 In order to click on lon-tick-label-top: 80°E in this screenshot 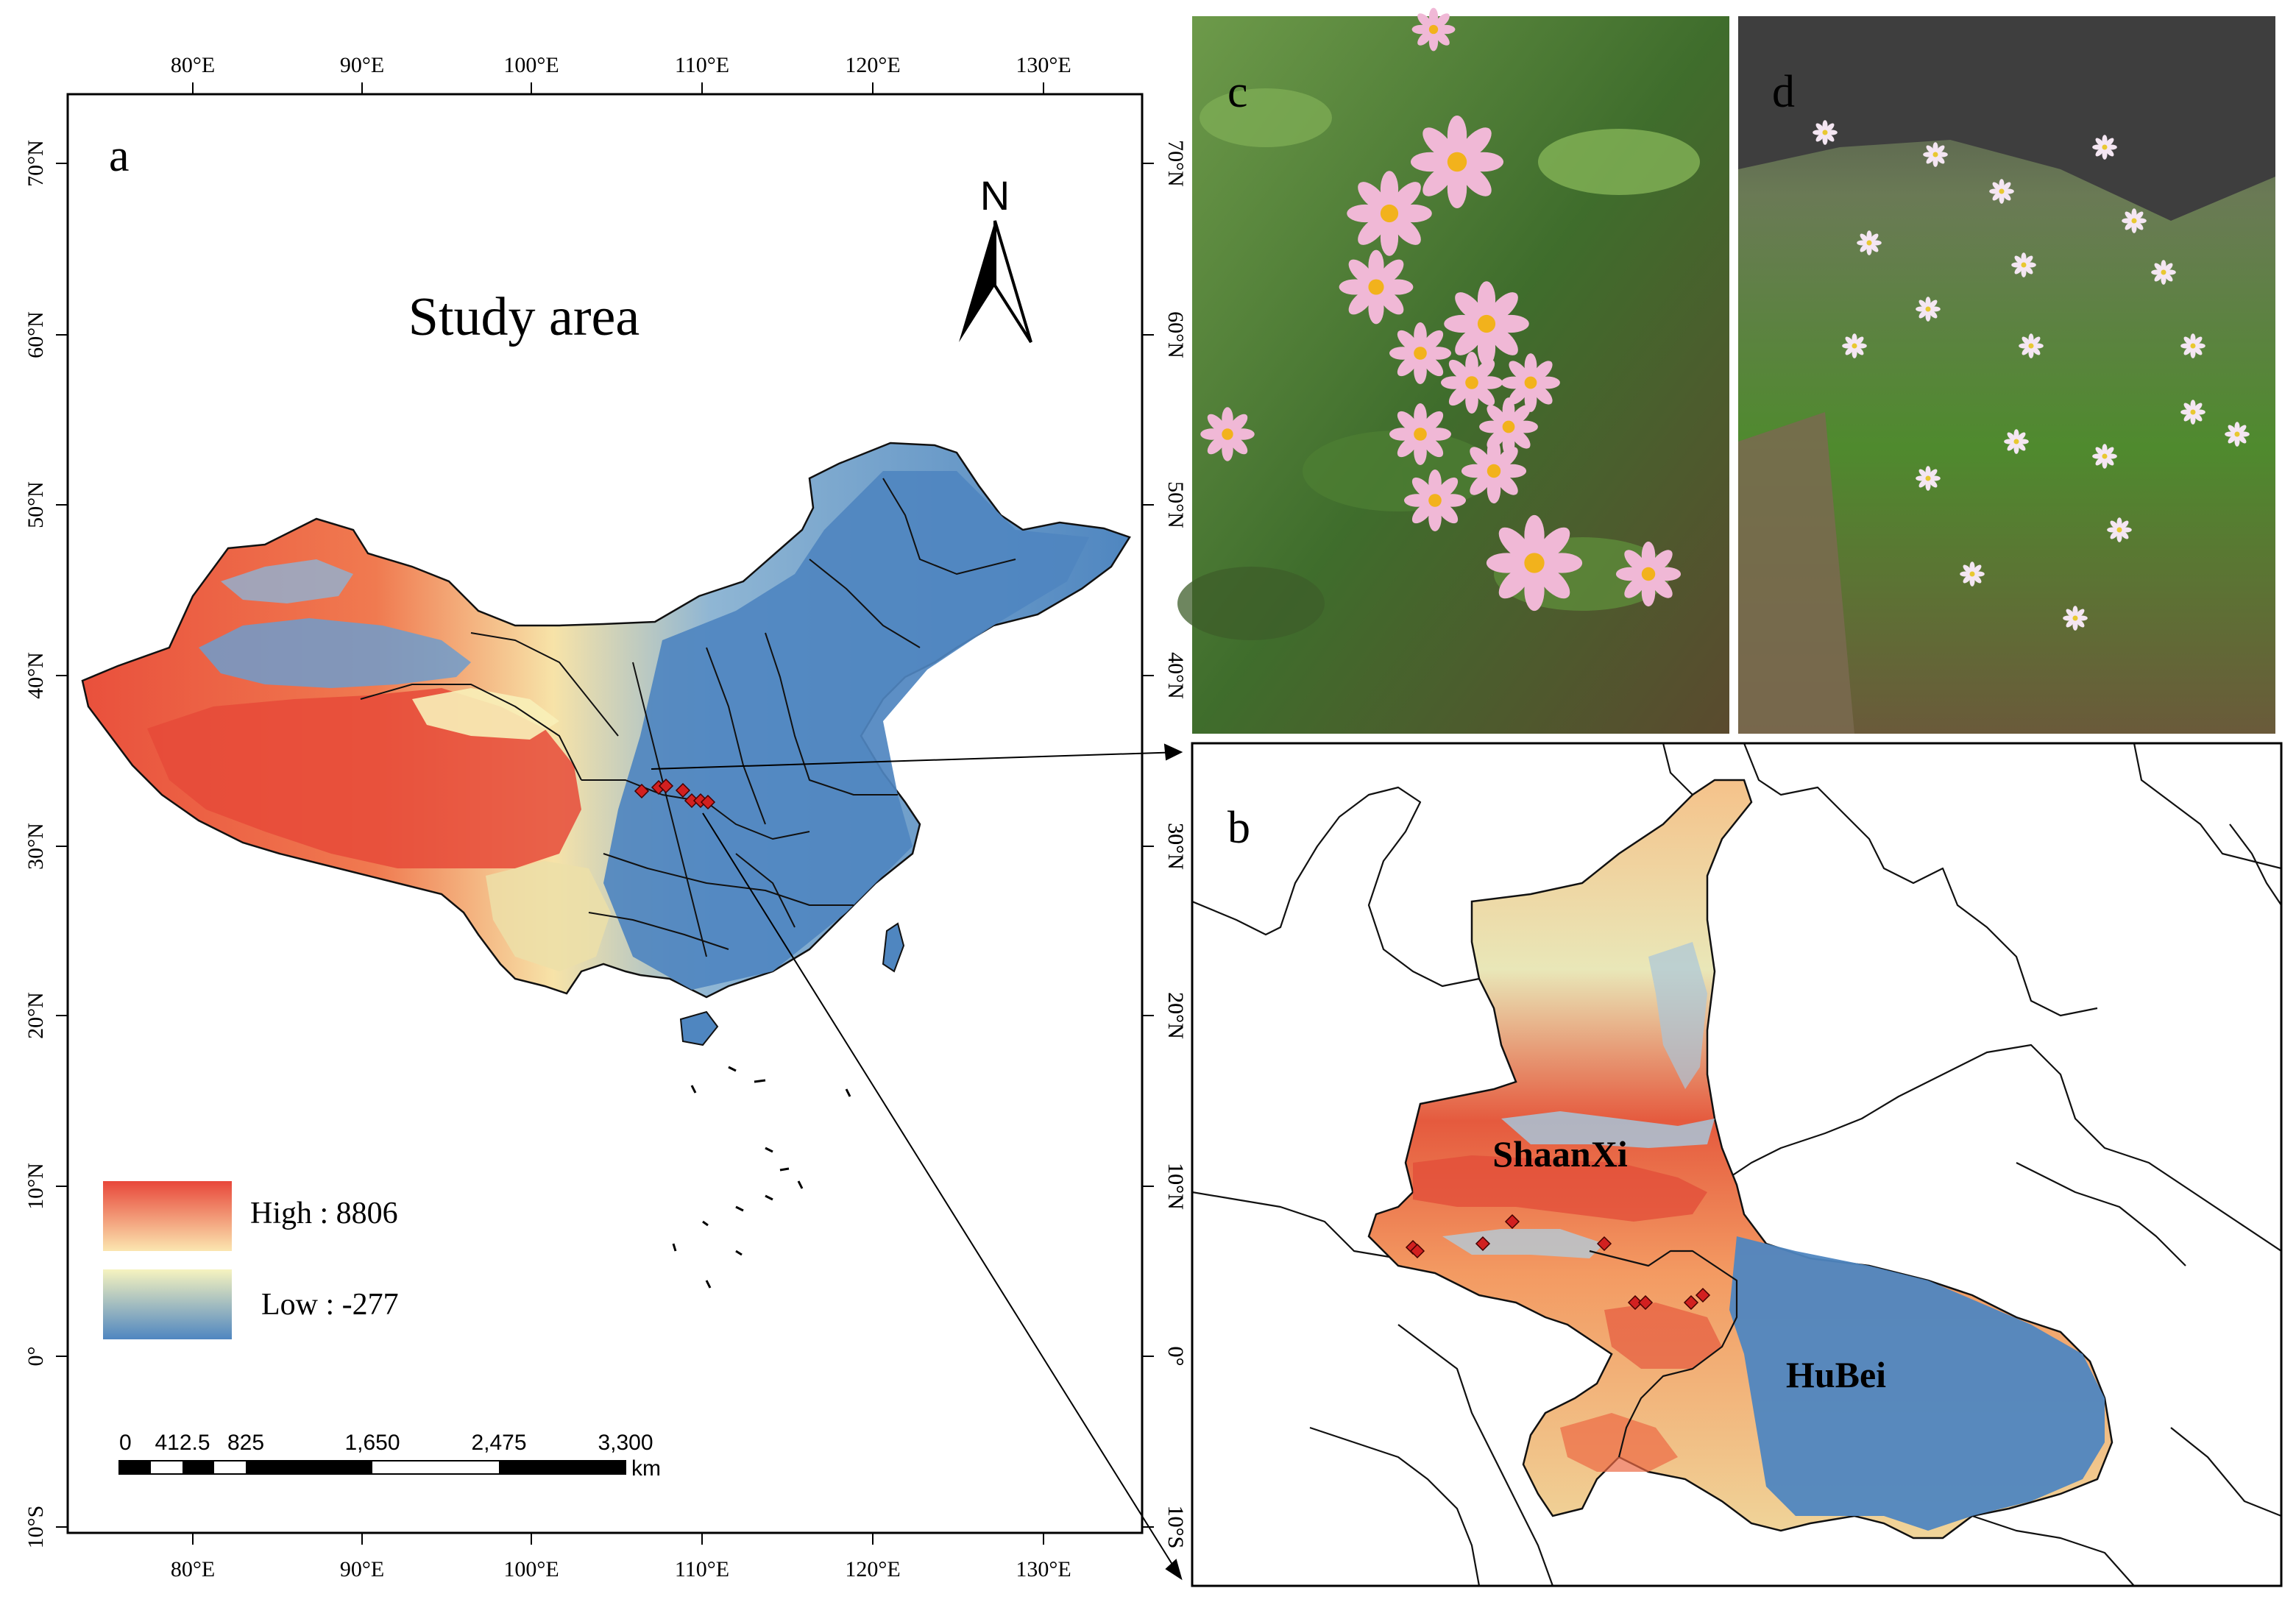, I will do `click(193, 65)`.